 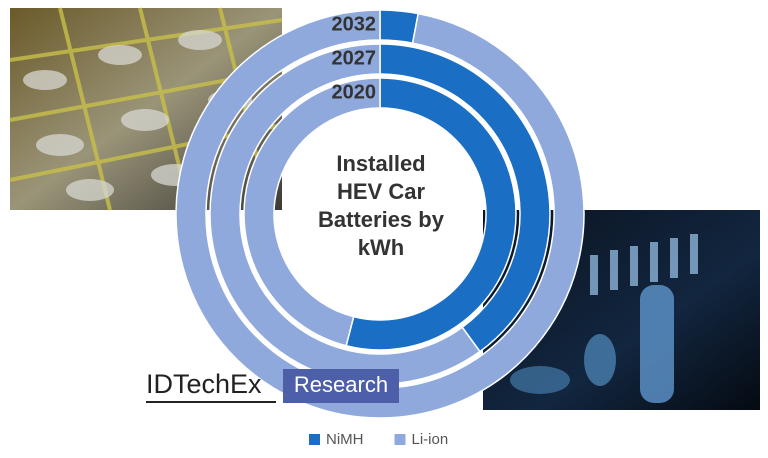 I want to click on chart-title: Installed HEV Car Batteries by kWh, so click(x=381, y=205).